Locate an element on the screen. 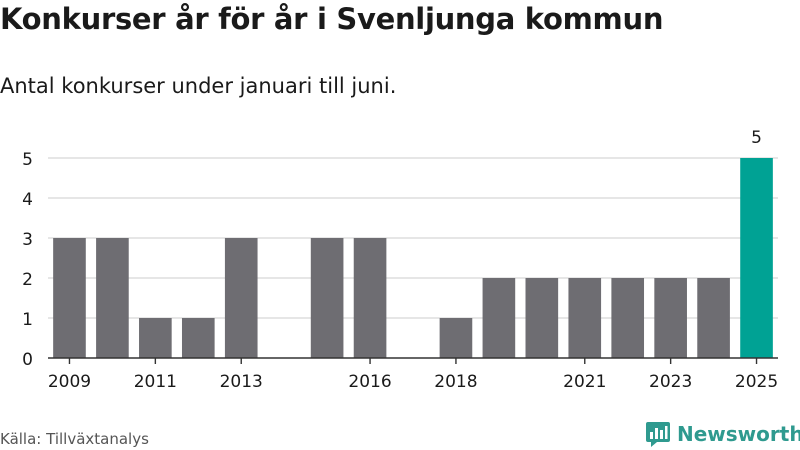  x-tick-label: 2016 is located at coordinates (369, 382).